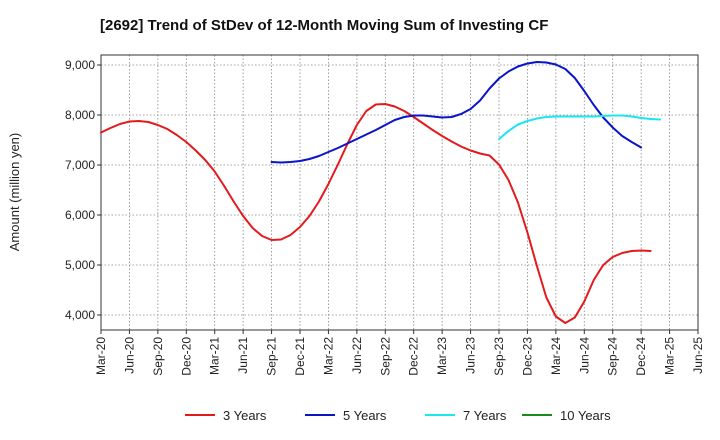 The image size is (720, 440). What do you see at coordinates (300, 356) in the screenshot?
I see `x-tick-label: Dec-21` at bounding box center [300, 356].